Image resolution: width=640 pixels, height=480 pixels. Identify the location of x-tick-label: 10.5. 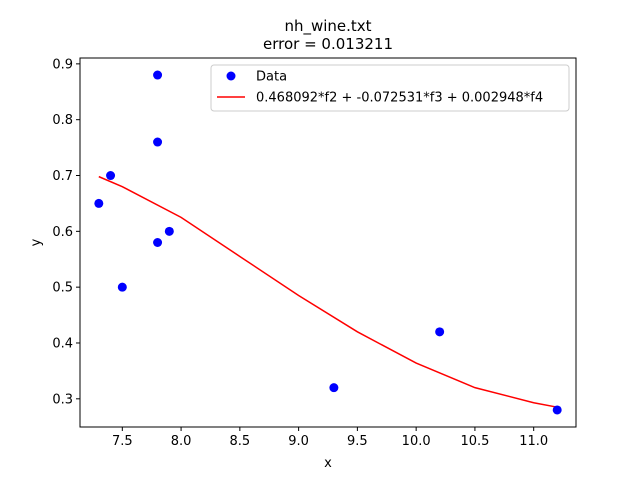
(474, 441).